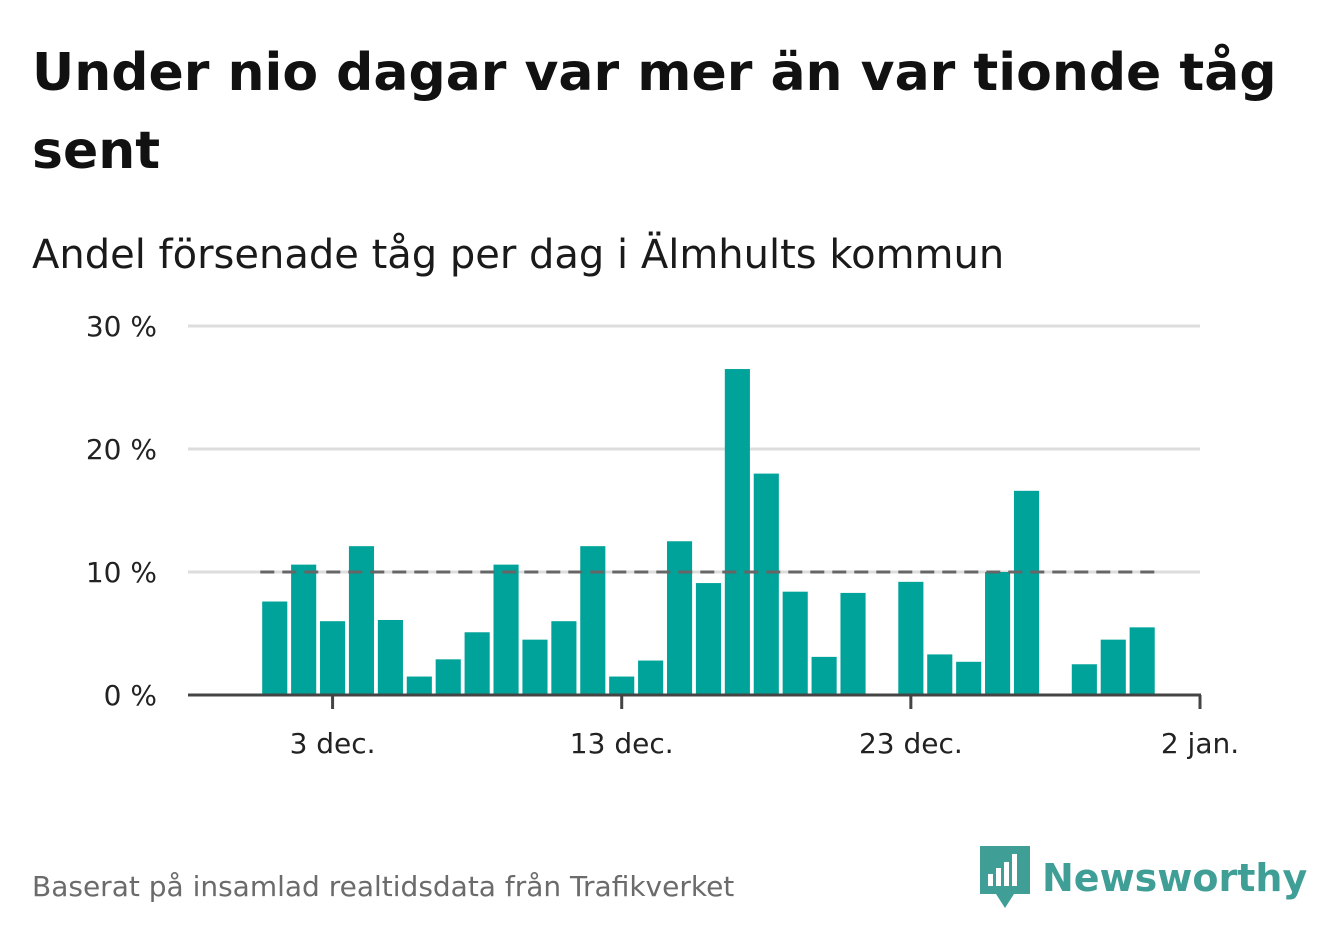  Describe the element at coordinates (121, 326) in the screenshot. I see `y-tick-label: 30 %` at that location.